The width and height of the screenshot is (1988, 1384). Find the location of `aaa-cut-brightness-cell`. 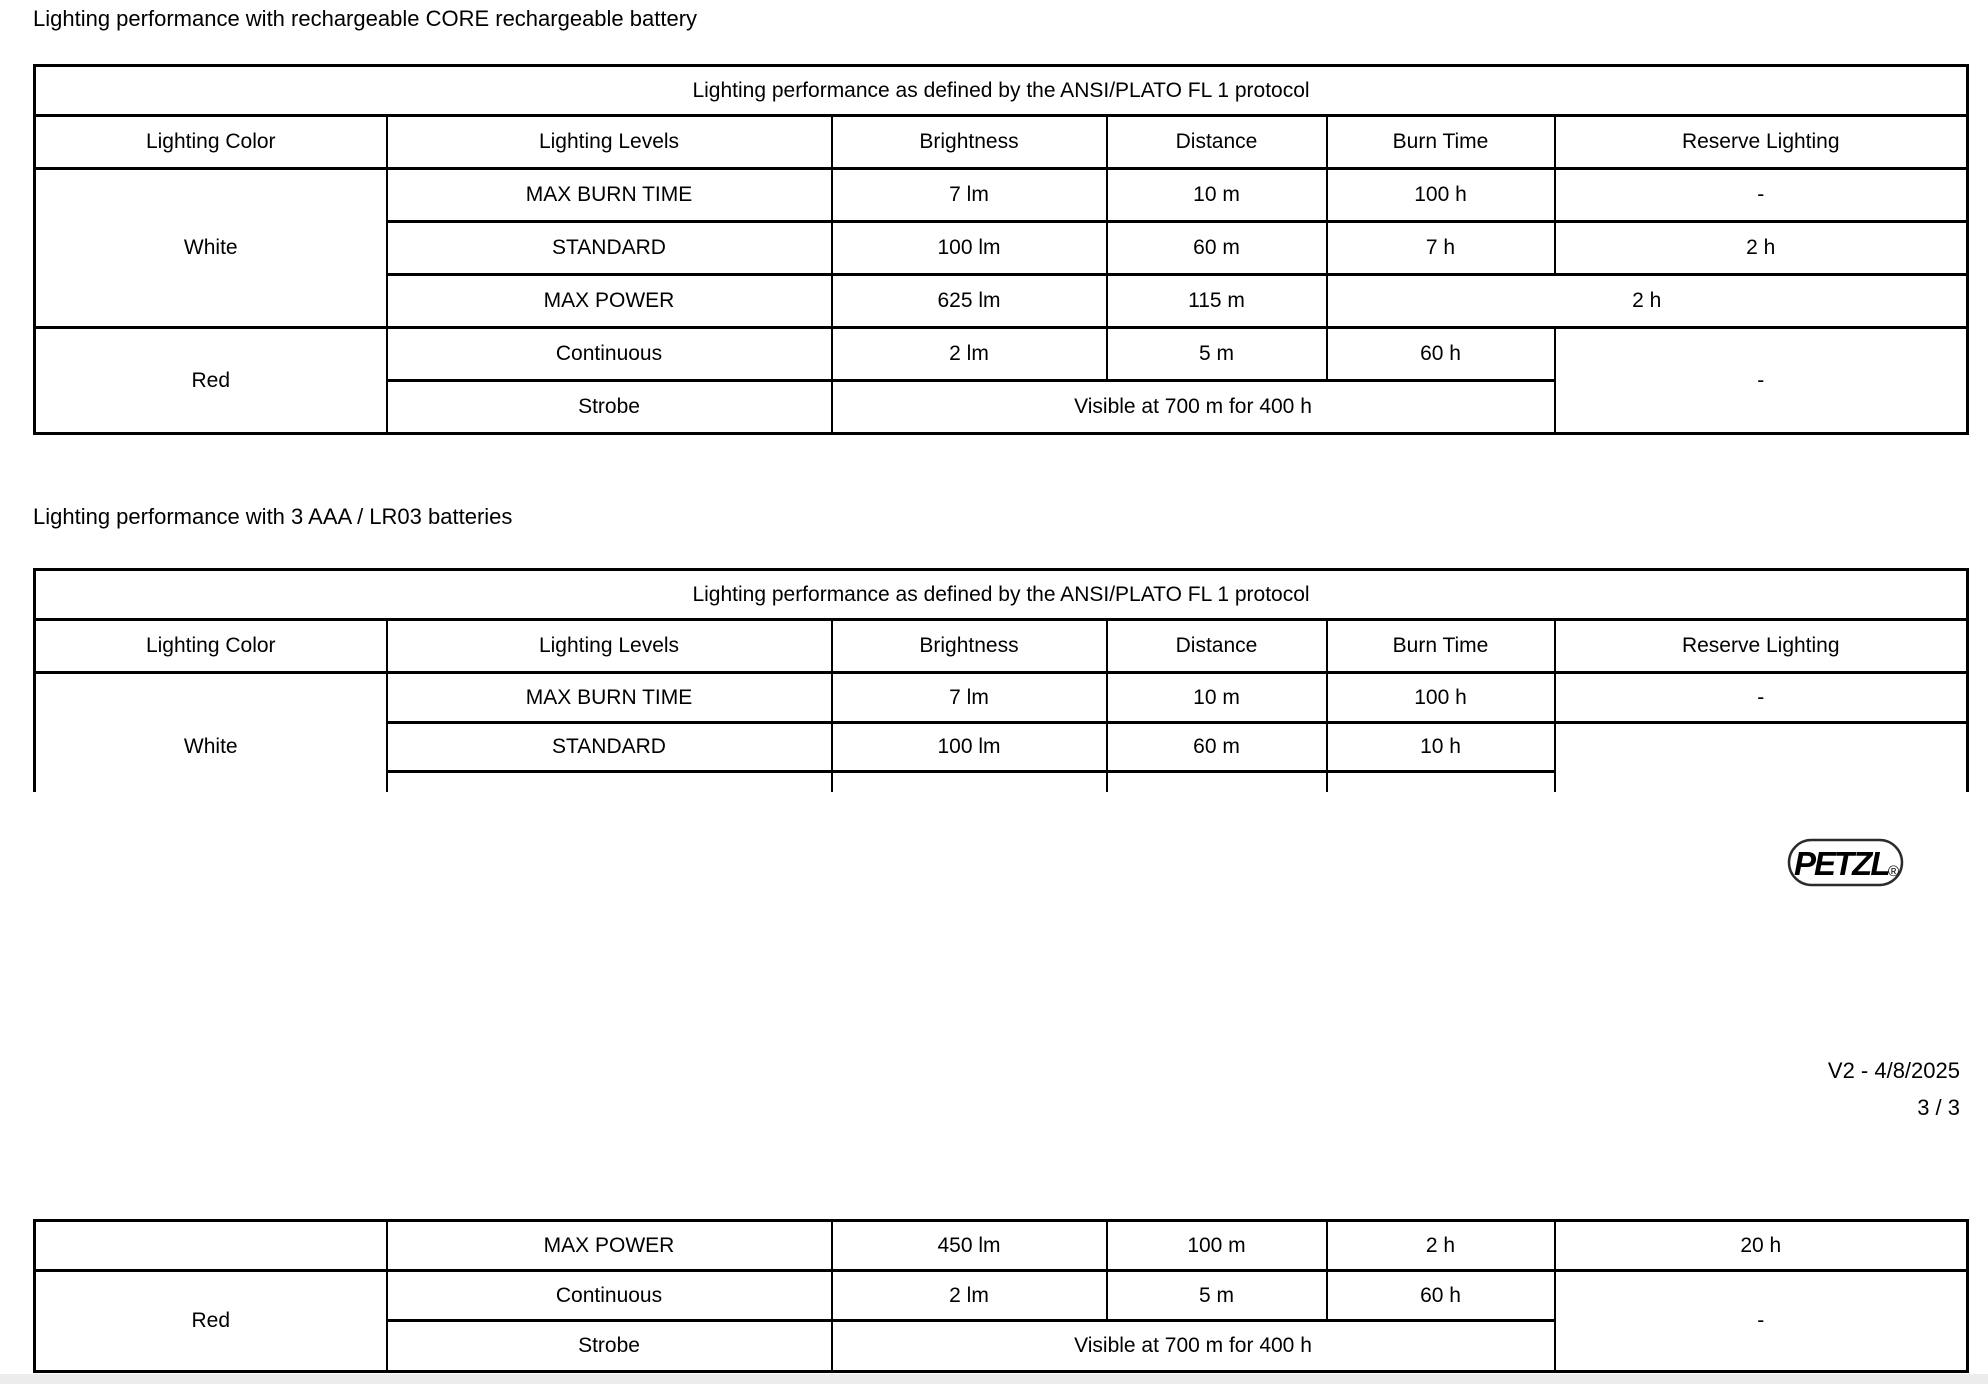

aaa-cut-brightness-cell is located at coordinates (969, 781).